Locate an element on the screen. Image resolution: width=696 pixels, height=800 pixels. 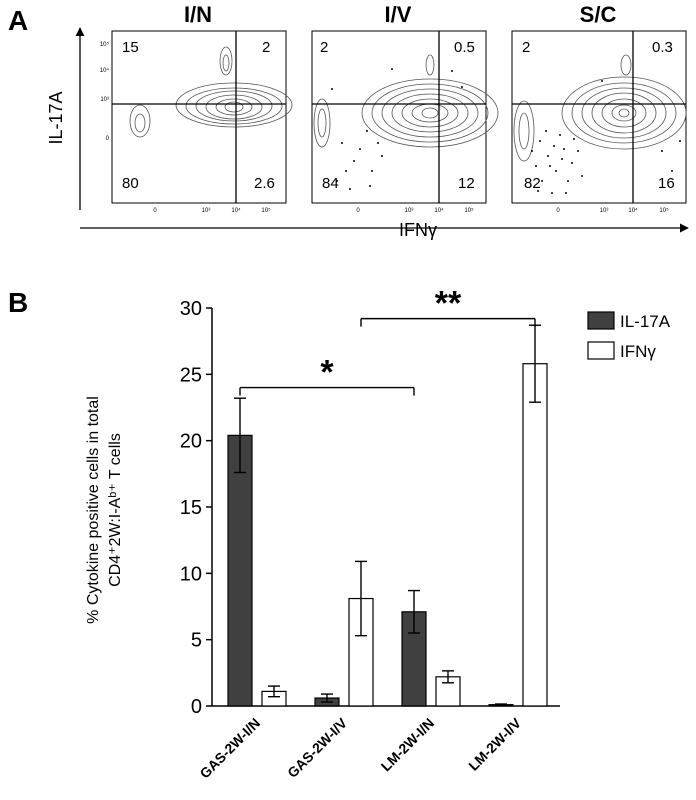
quadrant-lower-left: 84 is located at coordinates (330, 183).